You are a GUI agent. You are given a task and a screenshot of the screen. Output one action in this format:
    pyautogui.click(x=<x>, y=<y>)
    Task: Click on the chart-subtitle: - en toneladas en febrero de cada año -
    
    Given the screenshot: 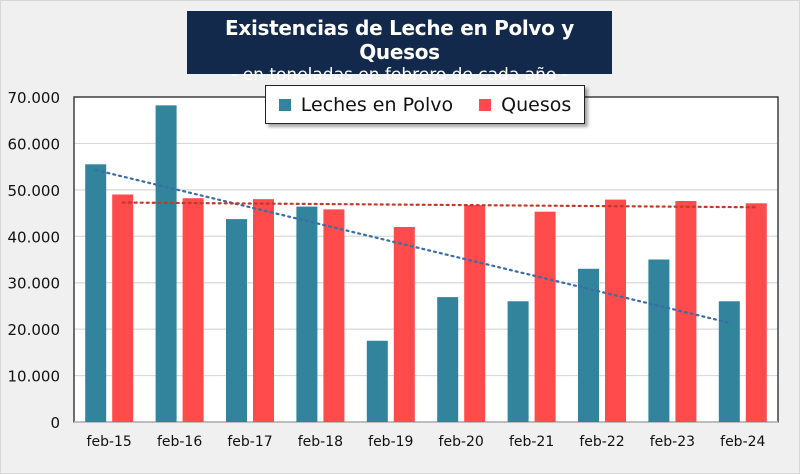 What is the action you would take?
    pyautogui.click(x=399, y=75)
    